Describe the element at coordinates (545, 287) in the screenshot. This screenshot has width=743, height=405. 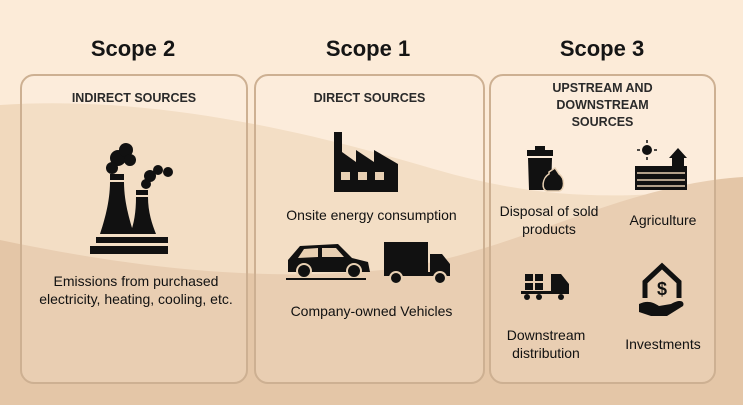
I see `delivery-truck-icon` at that location.